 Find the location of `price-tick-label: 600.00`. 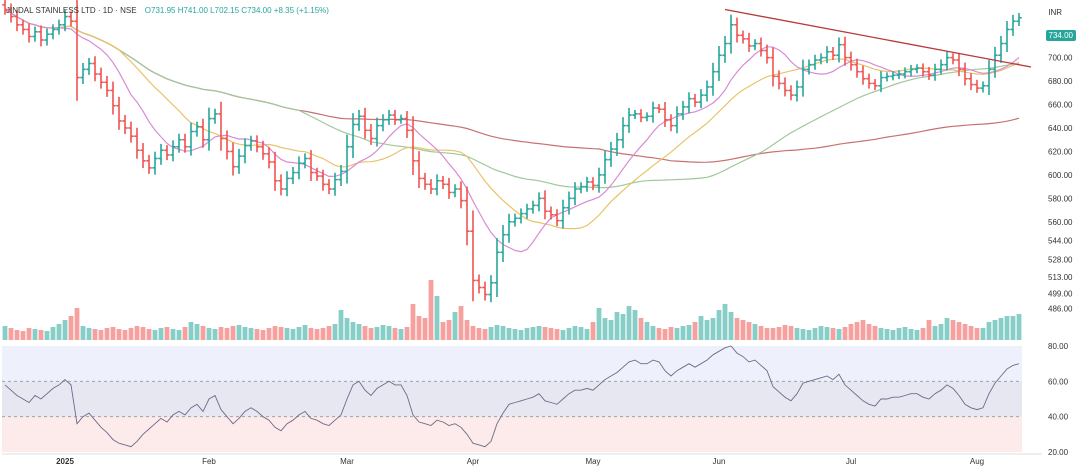

price-tick-label: 600.00 is located at coordinates (1060, 175).